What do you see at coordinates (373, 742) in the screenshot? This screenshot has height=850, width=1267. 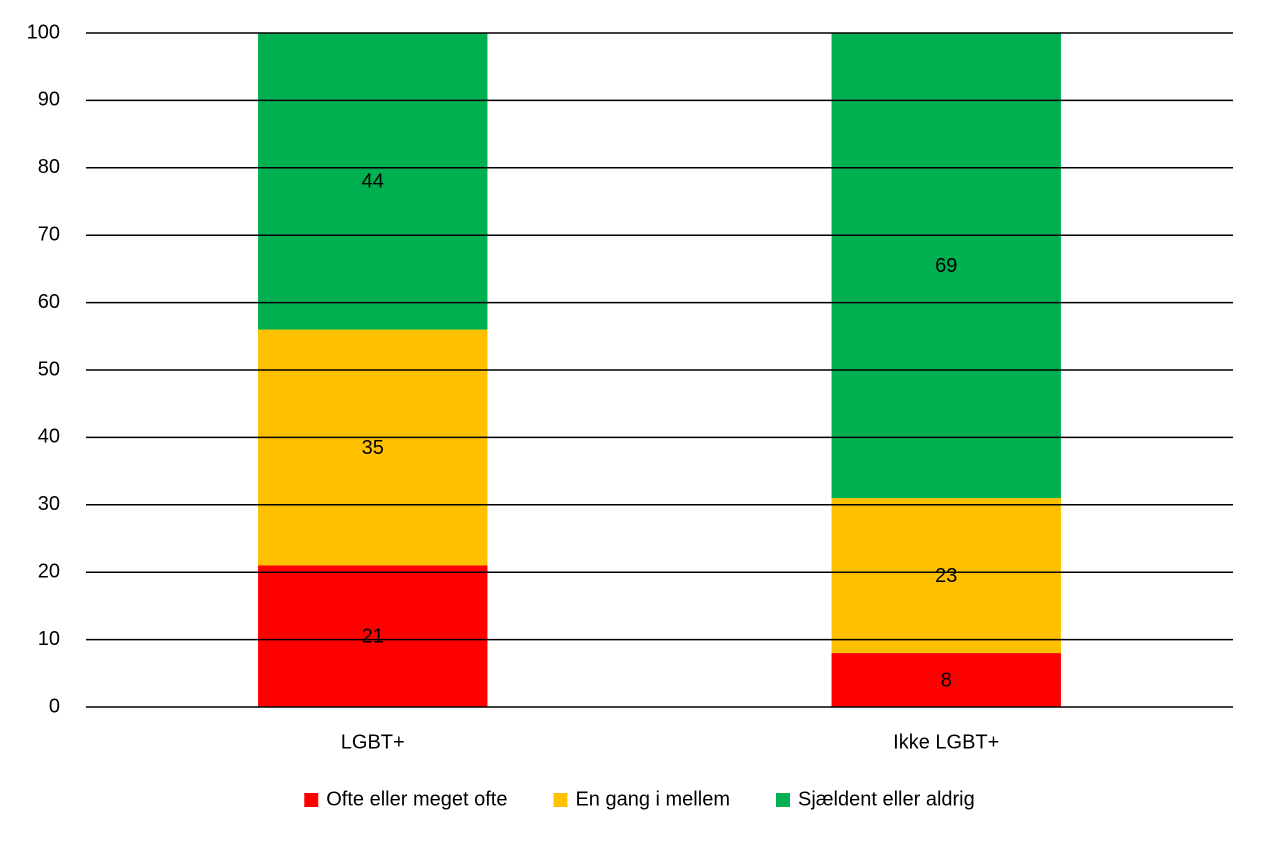 I see `x-tick-label: LGBT+` at bounding box center [373, 742].